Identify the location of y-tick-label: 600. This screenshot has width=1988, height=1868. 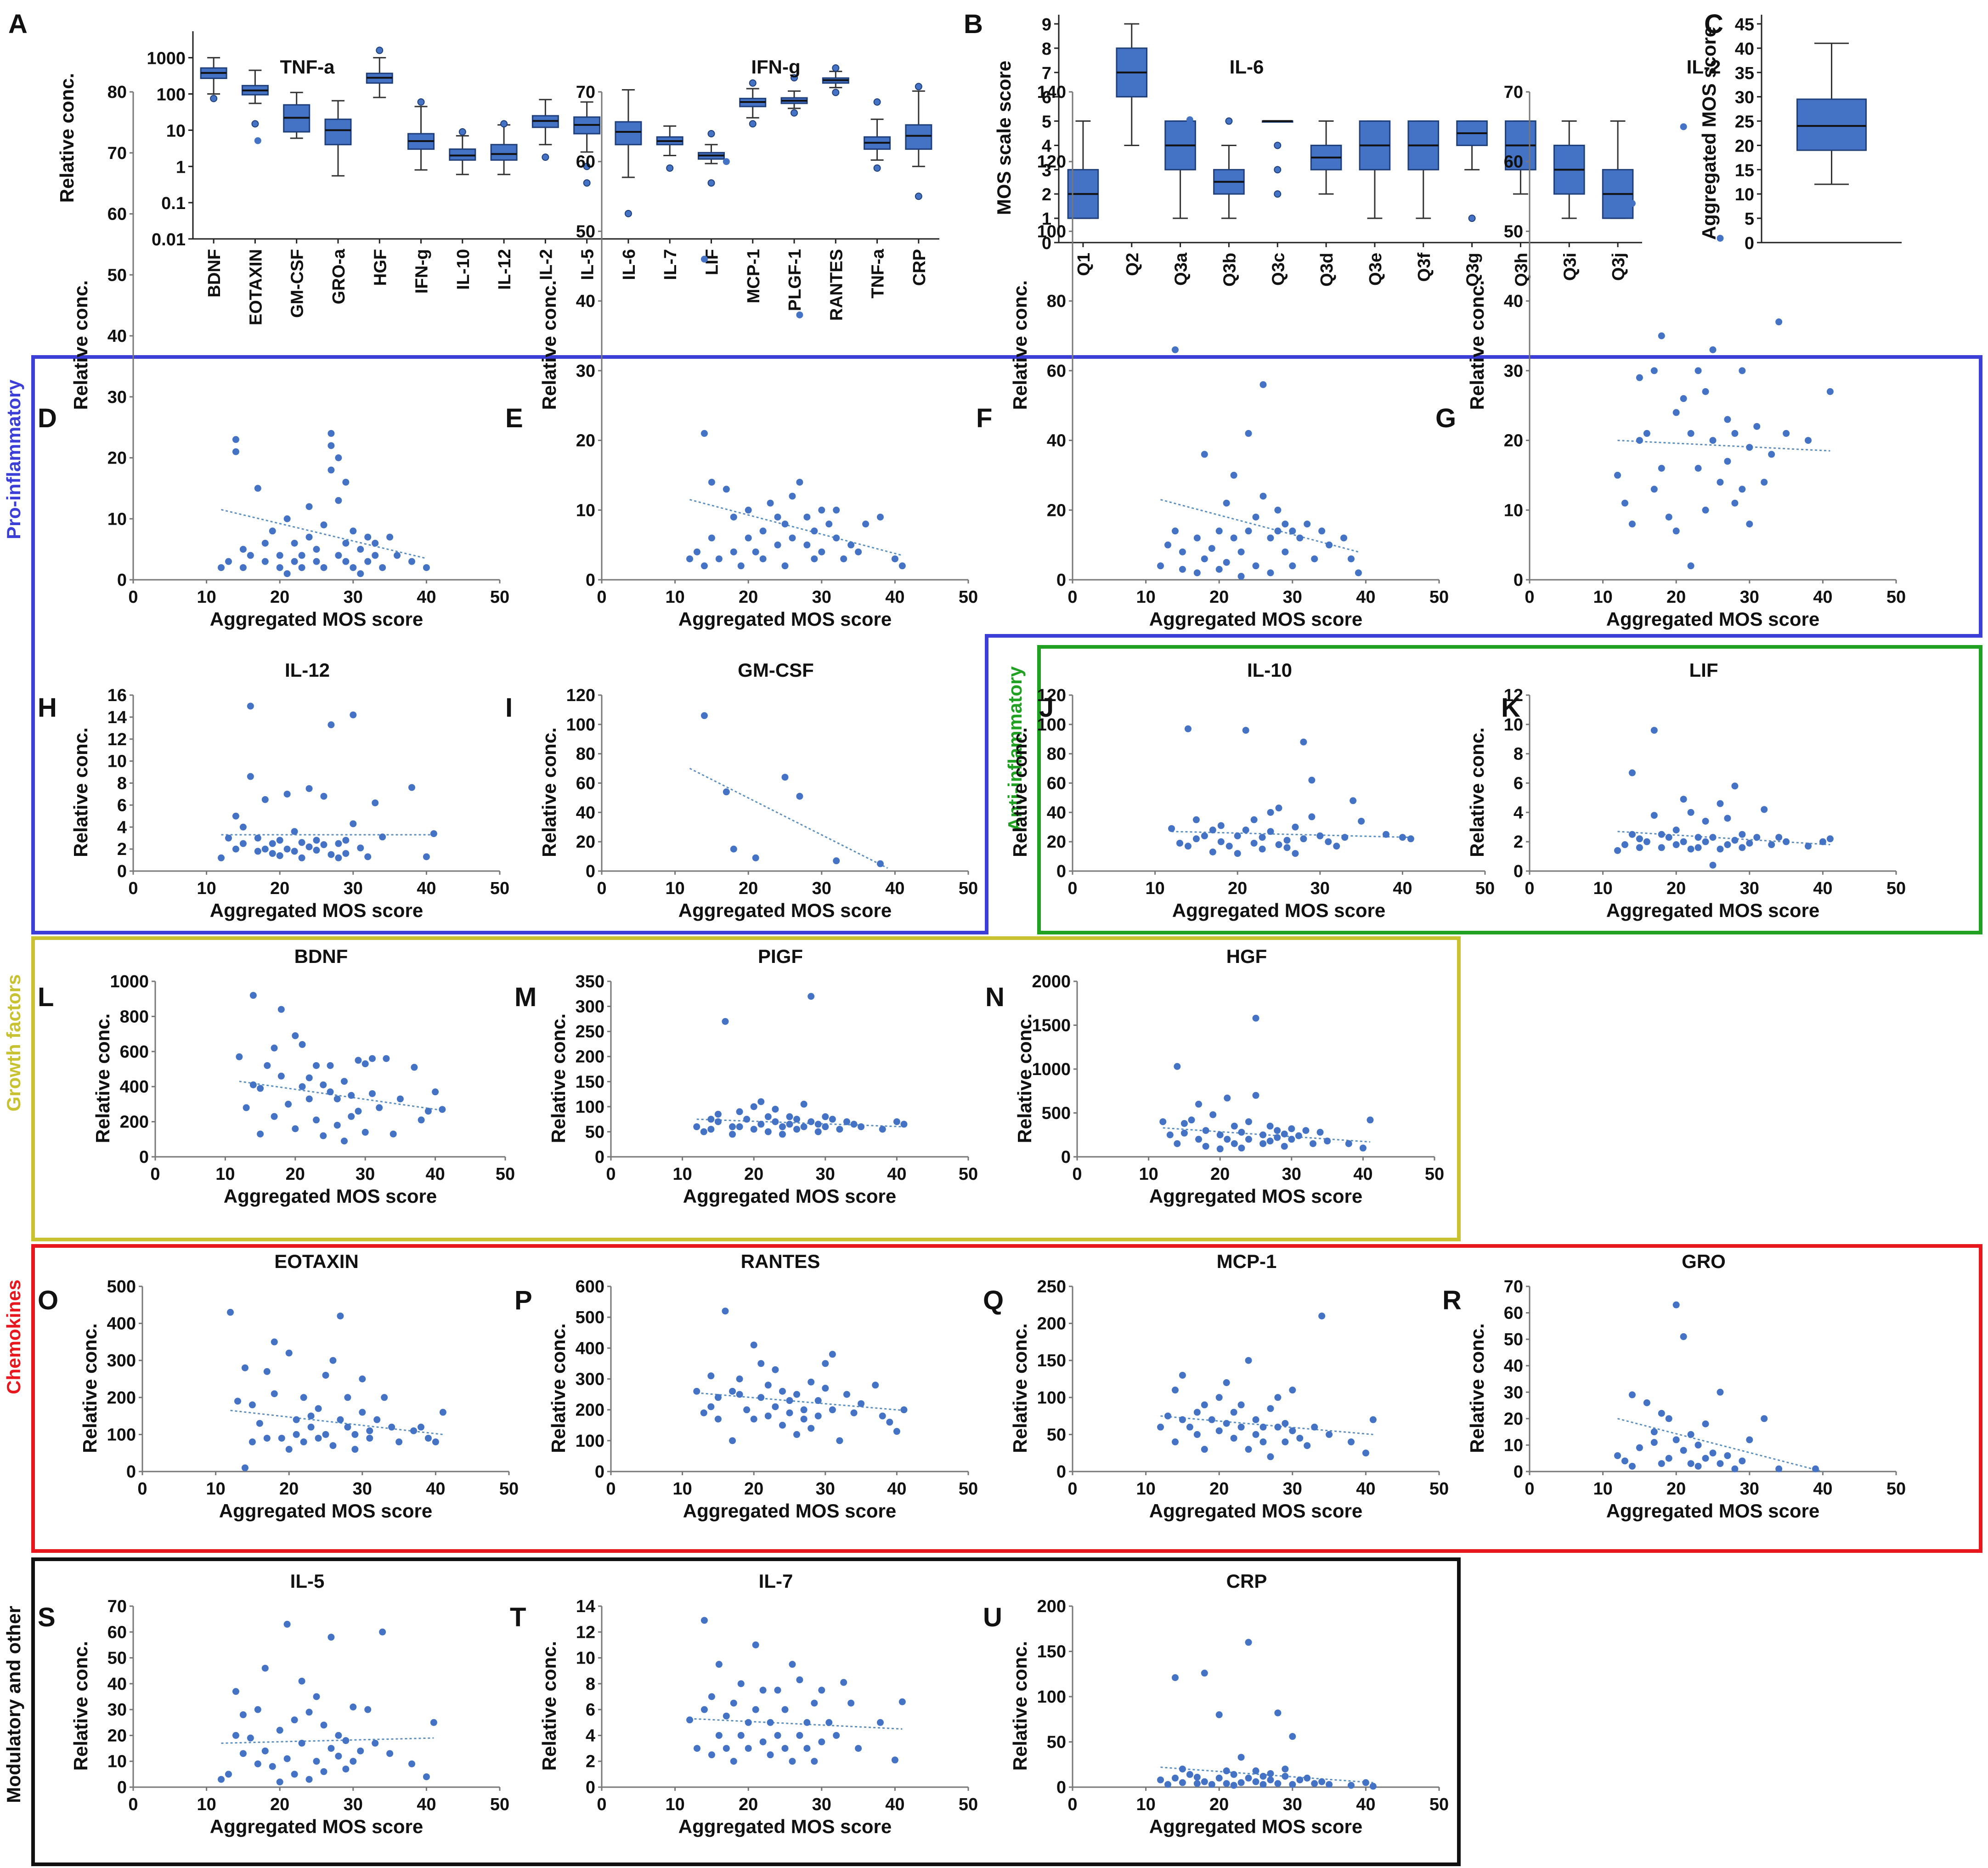
(590, 1286).